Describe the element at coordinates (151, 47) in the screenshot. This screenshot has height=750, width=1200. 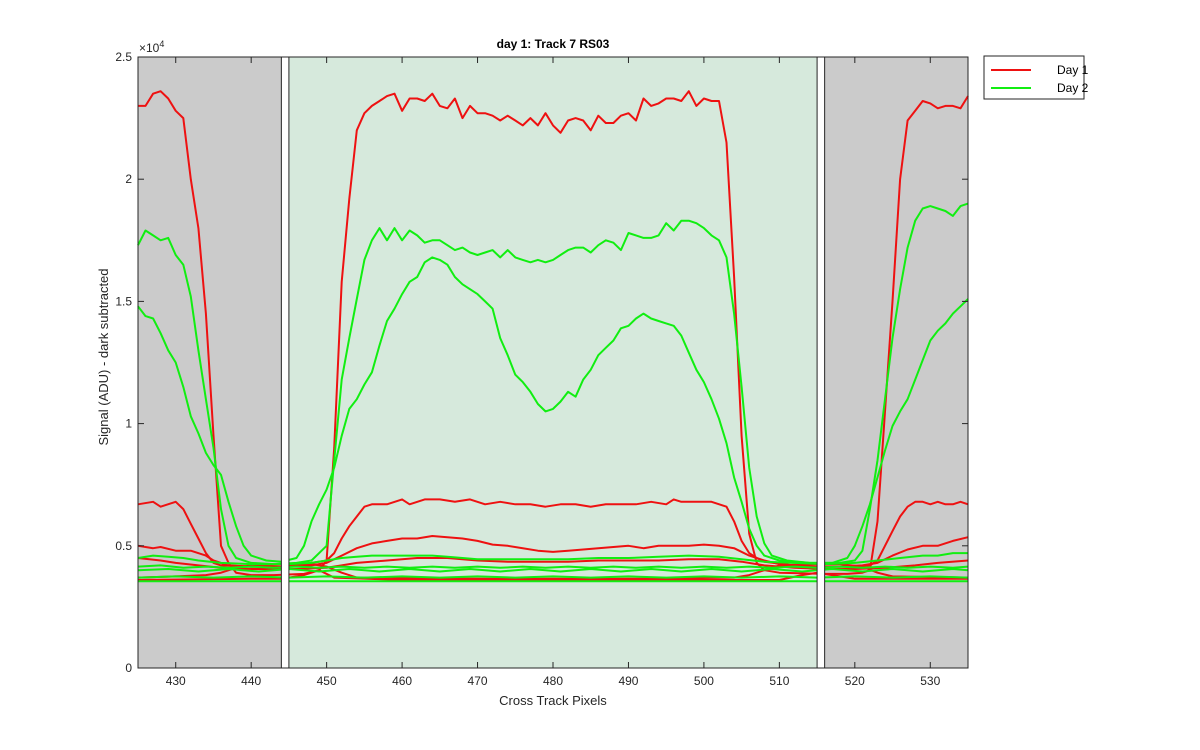
I see `y-axis-exponent: ×10⁴` at that location.